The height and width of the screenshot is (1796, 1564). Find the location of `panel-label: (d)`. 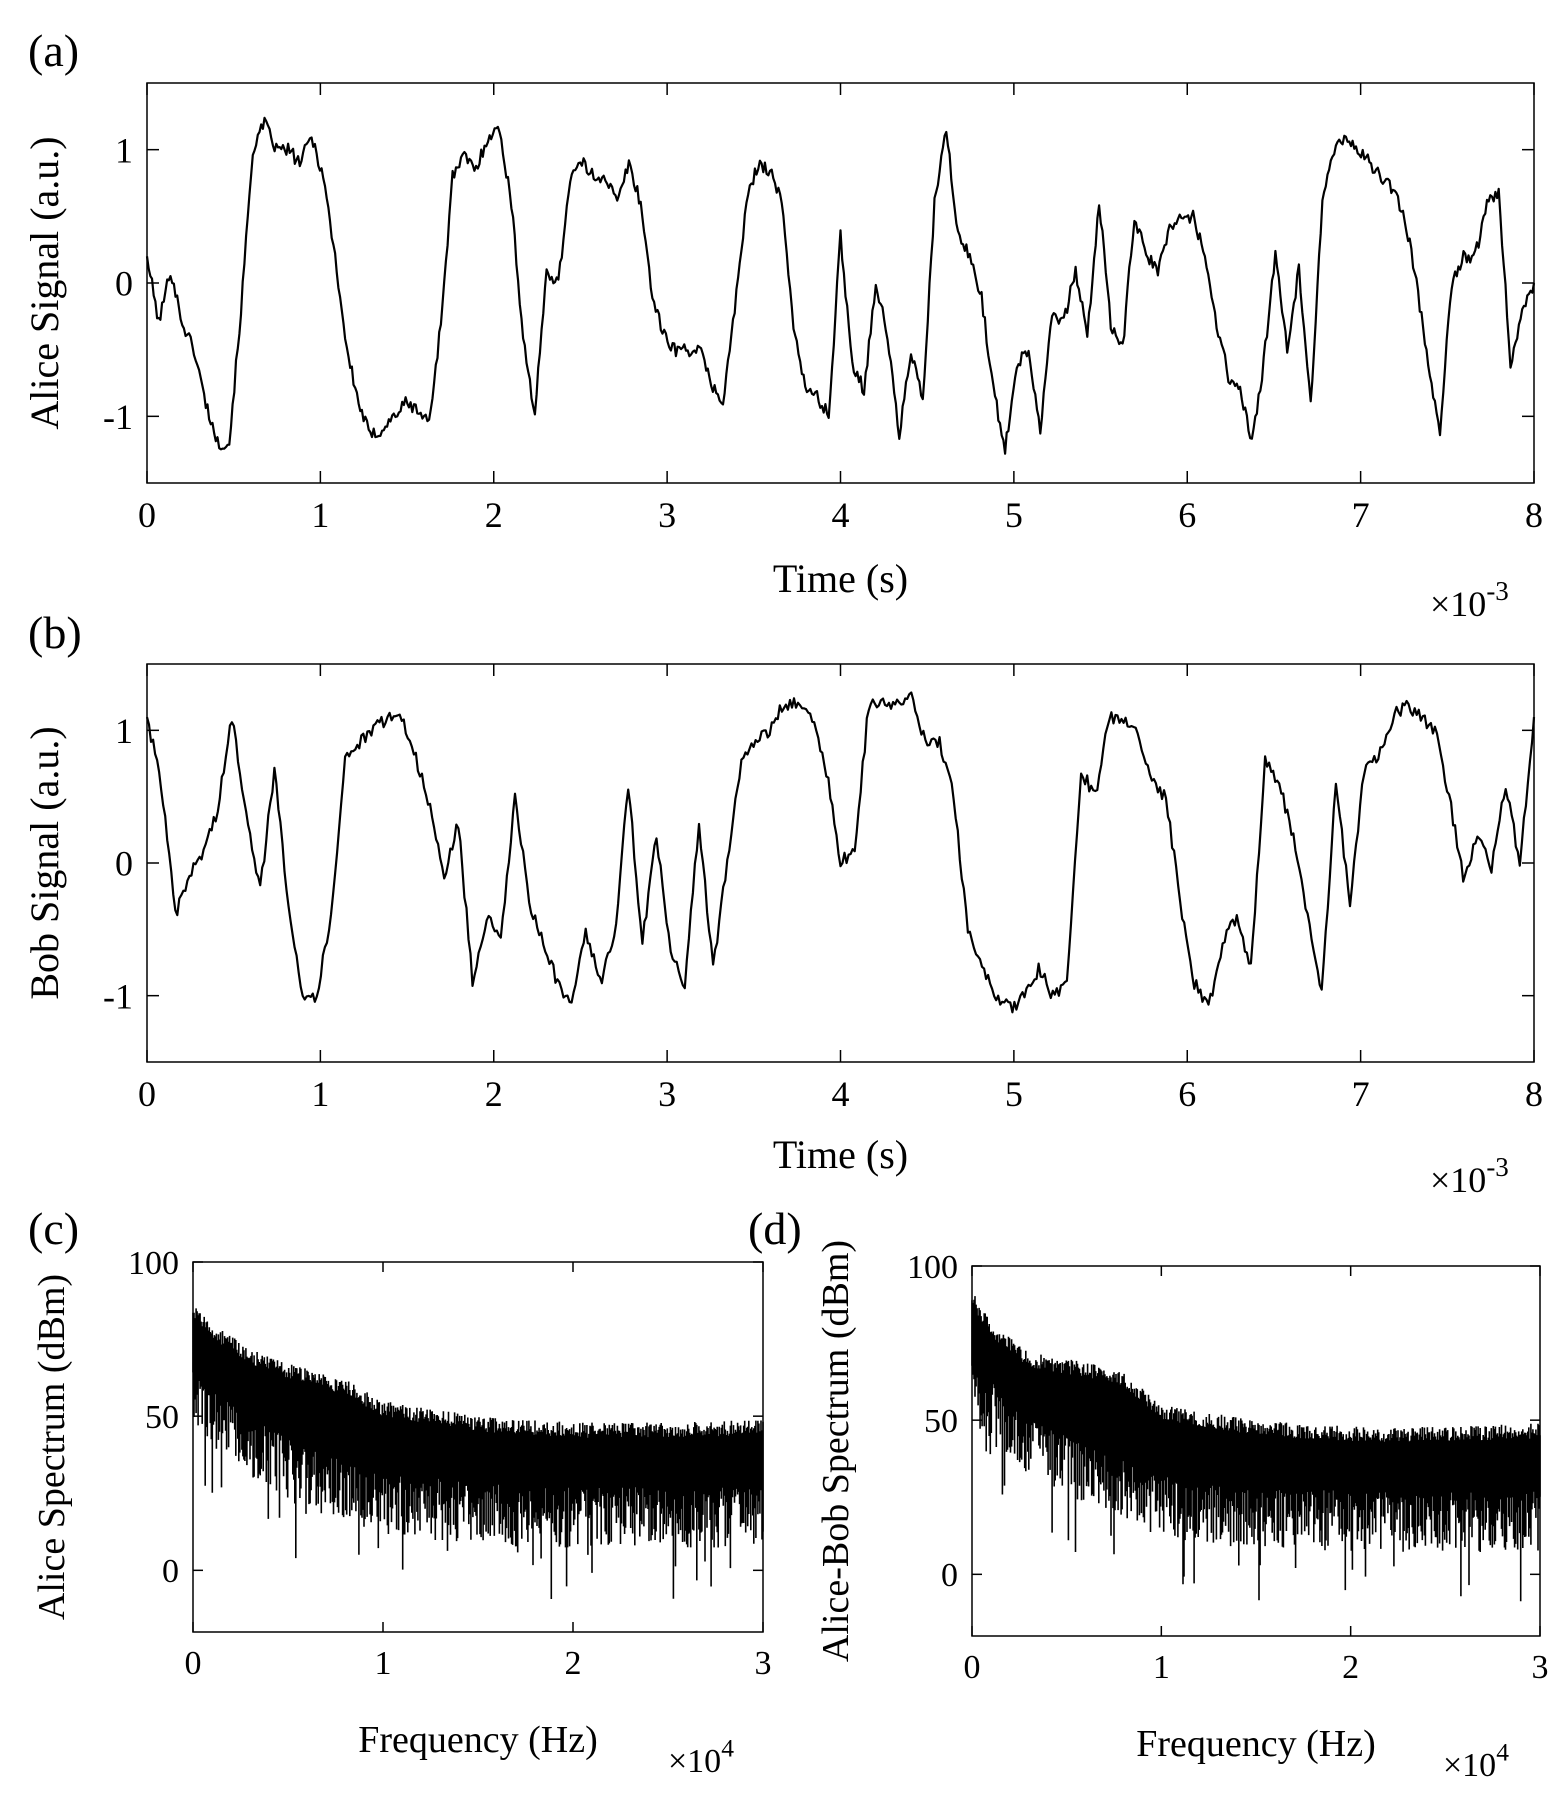

panel-label: (d) is located at coordinates (775, 1228).